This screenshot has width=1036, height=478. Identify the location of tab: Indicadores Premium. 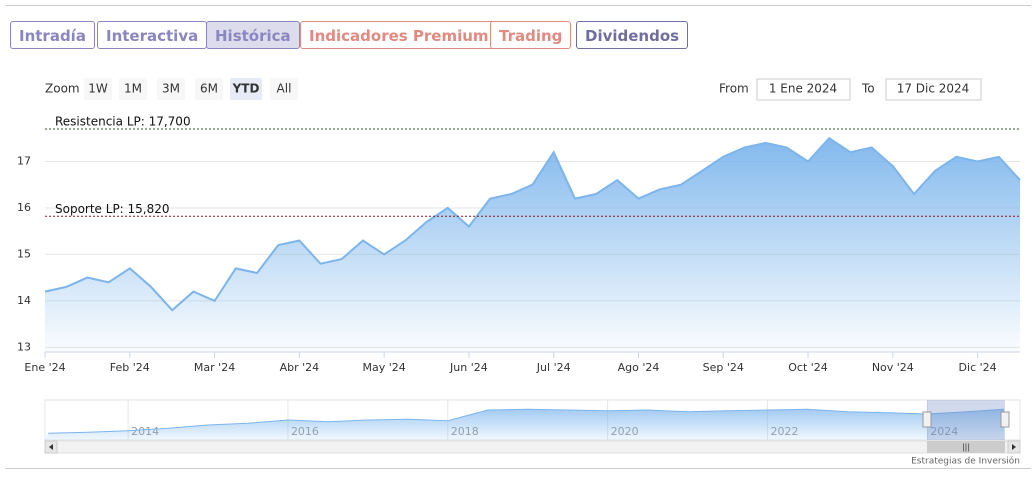
(399, 35).